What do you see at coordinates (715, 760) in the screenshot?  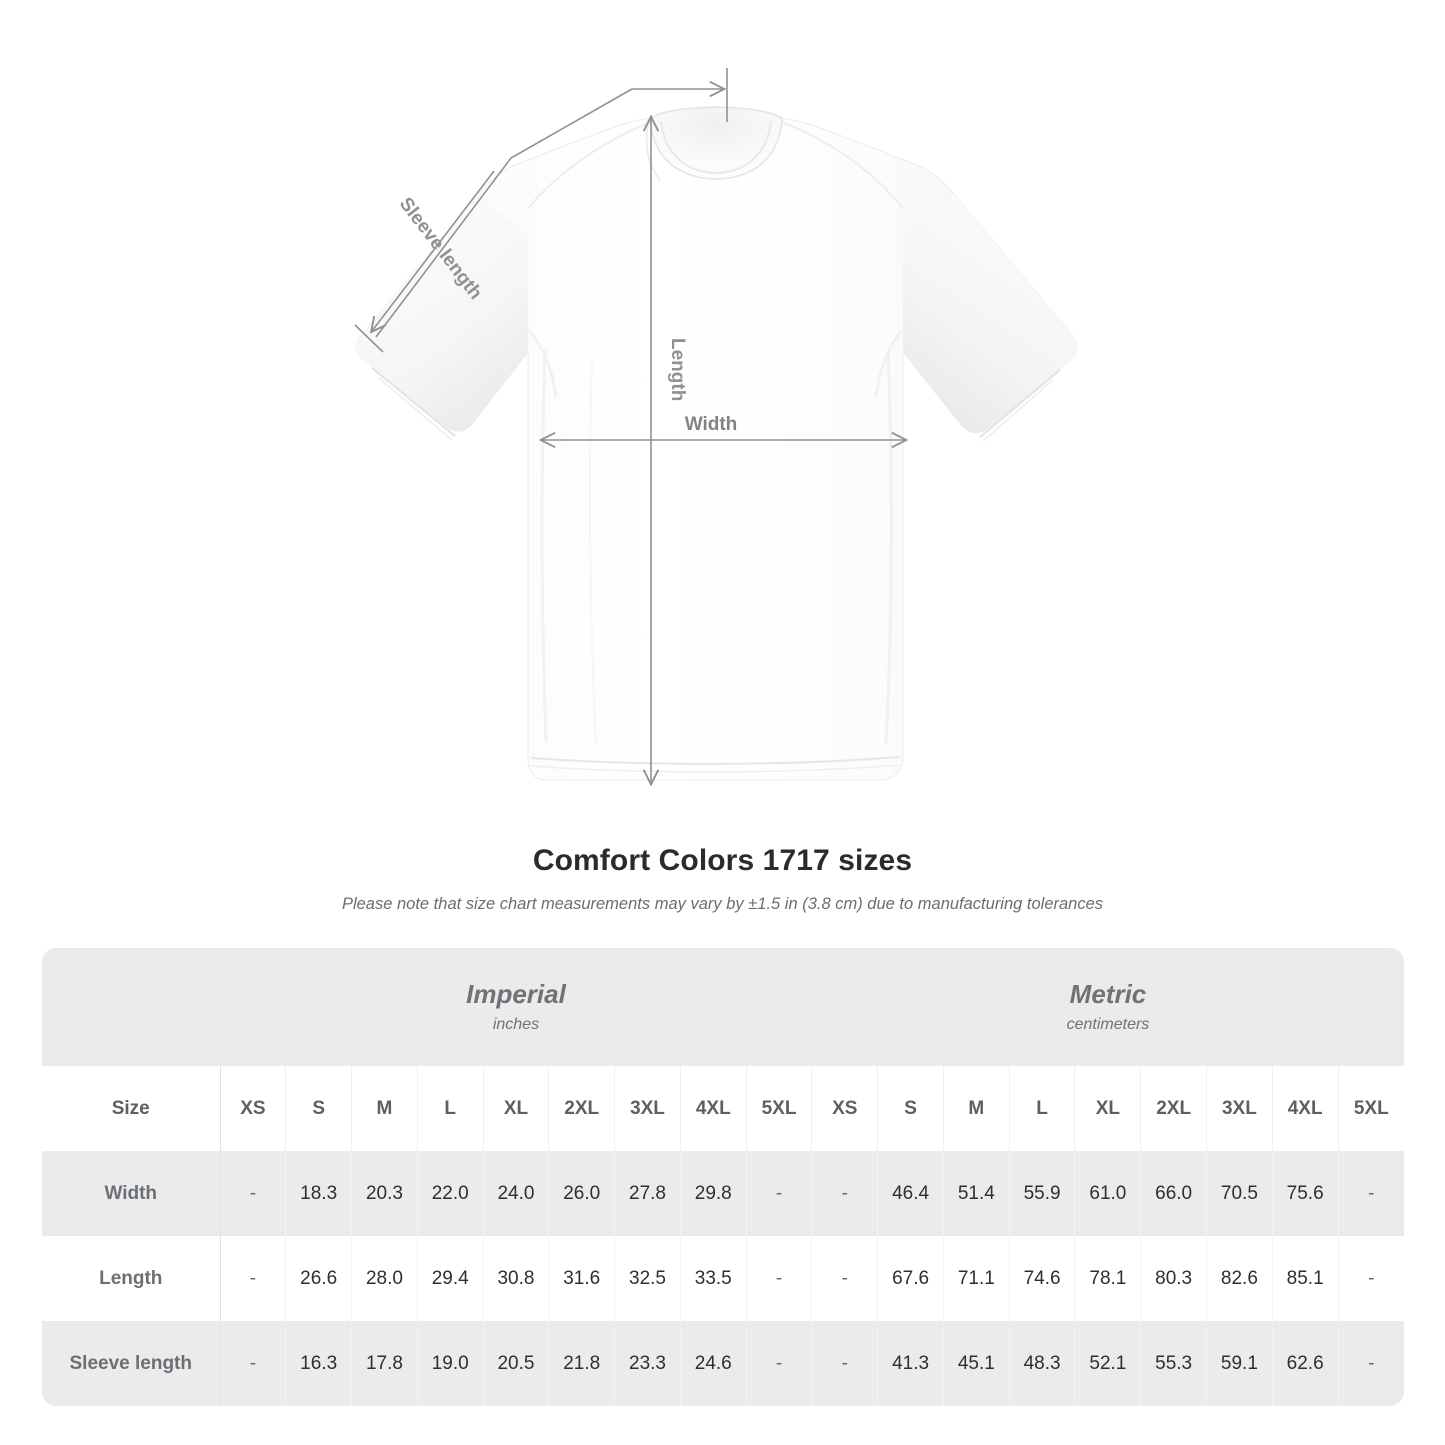 I see `tshirt-hem` at bounding box center [715, 760].